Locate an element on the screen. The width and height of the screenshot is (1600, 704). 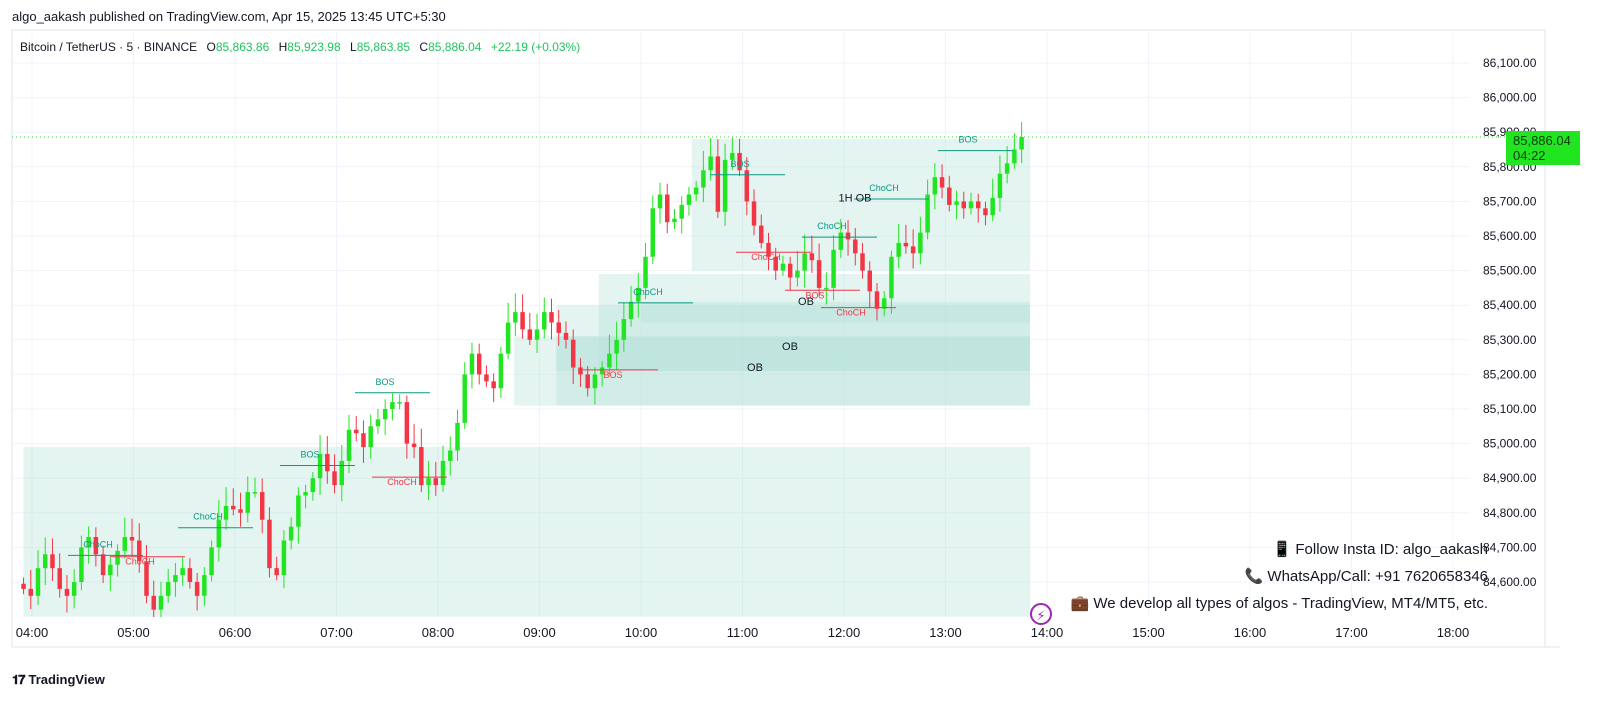
x-tick-label: 16:00 is located at coordinates (1250, 632).